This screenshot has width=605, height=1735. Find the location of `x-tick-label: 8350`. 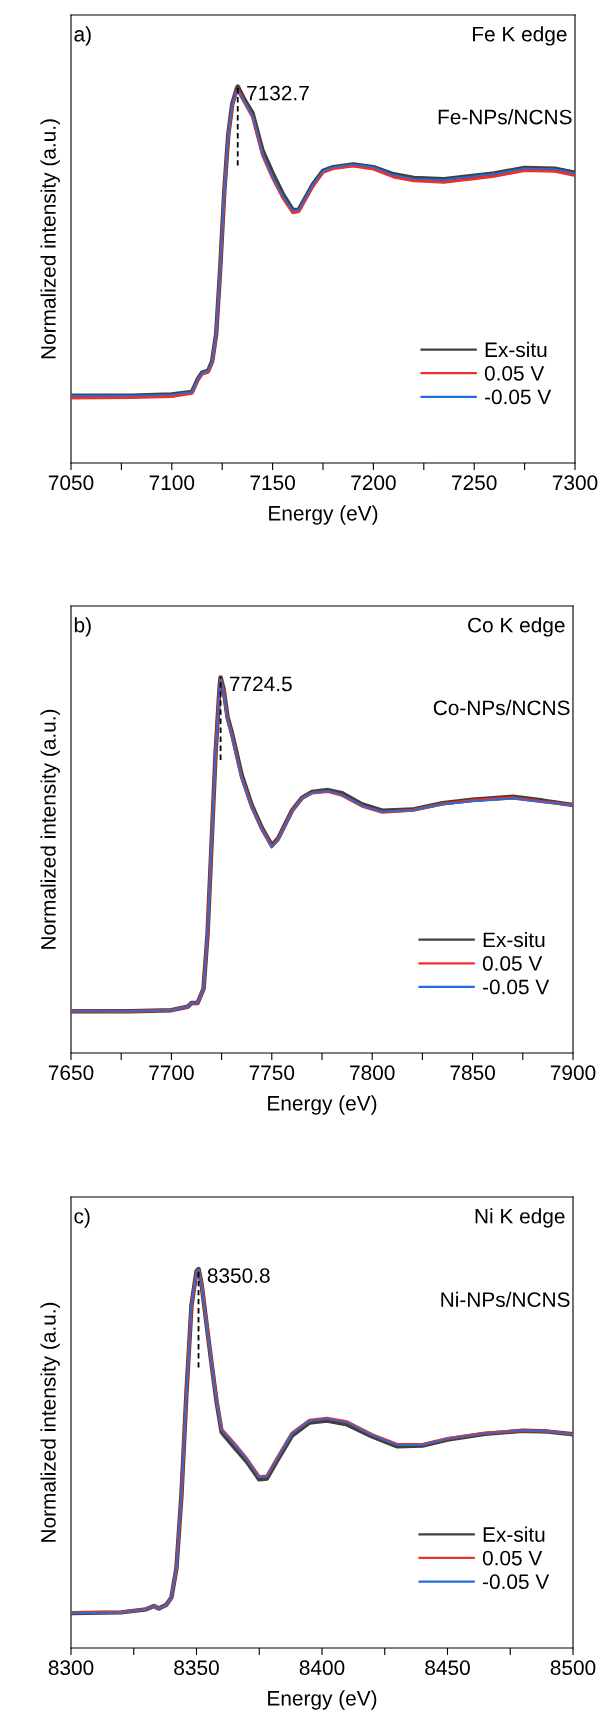

x-tick-label: 8350 is located at coordinates (196, 1668).